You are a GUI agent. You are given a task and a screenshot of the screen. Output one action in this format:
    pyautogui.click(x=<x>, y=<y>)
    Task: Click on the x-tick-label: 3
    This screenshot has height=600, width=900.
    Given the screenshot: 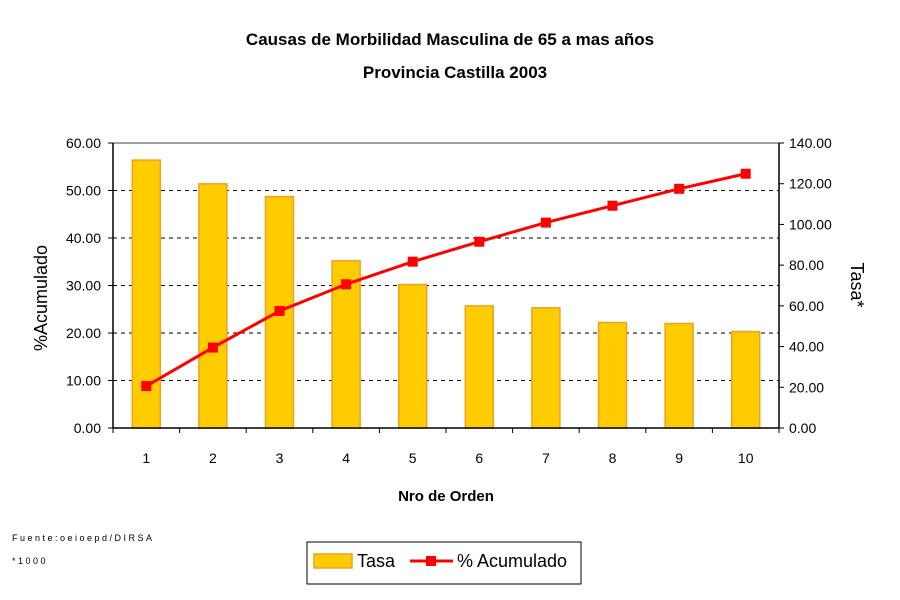 What is the action you would take?
    pyautogui.click(x=280, y=458)
    